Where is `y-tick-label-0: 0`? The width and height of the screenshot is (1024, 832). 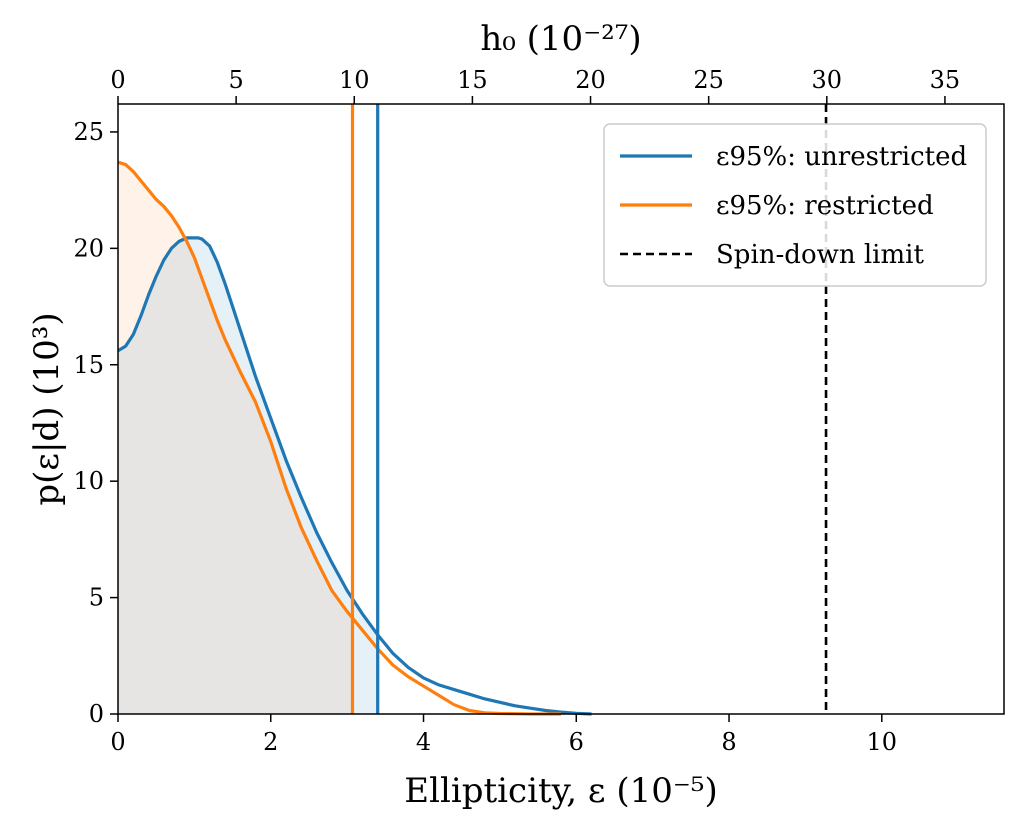
y-tick-label-0: 0 is located at coordinates (96, 714).